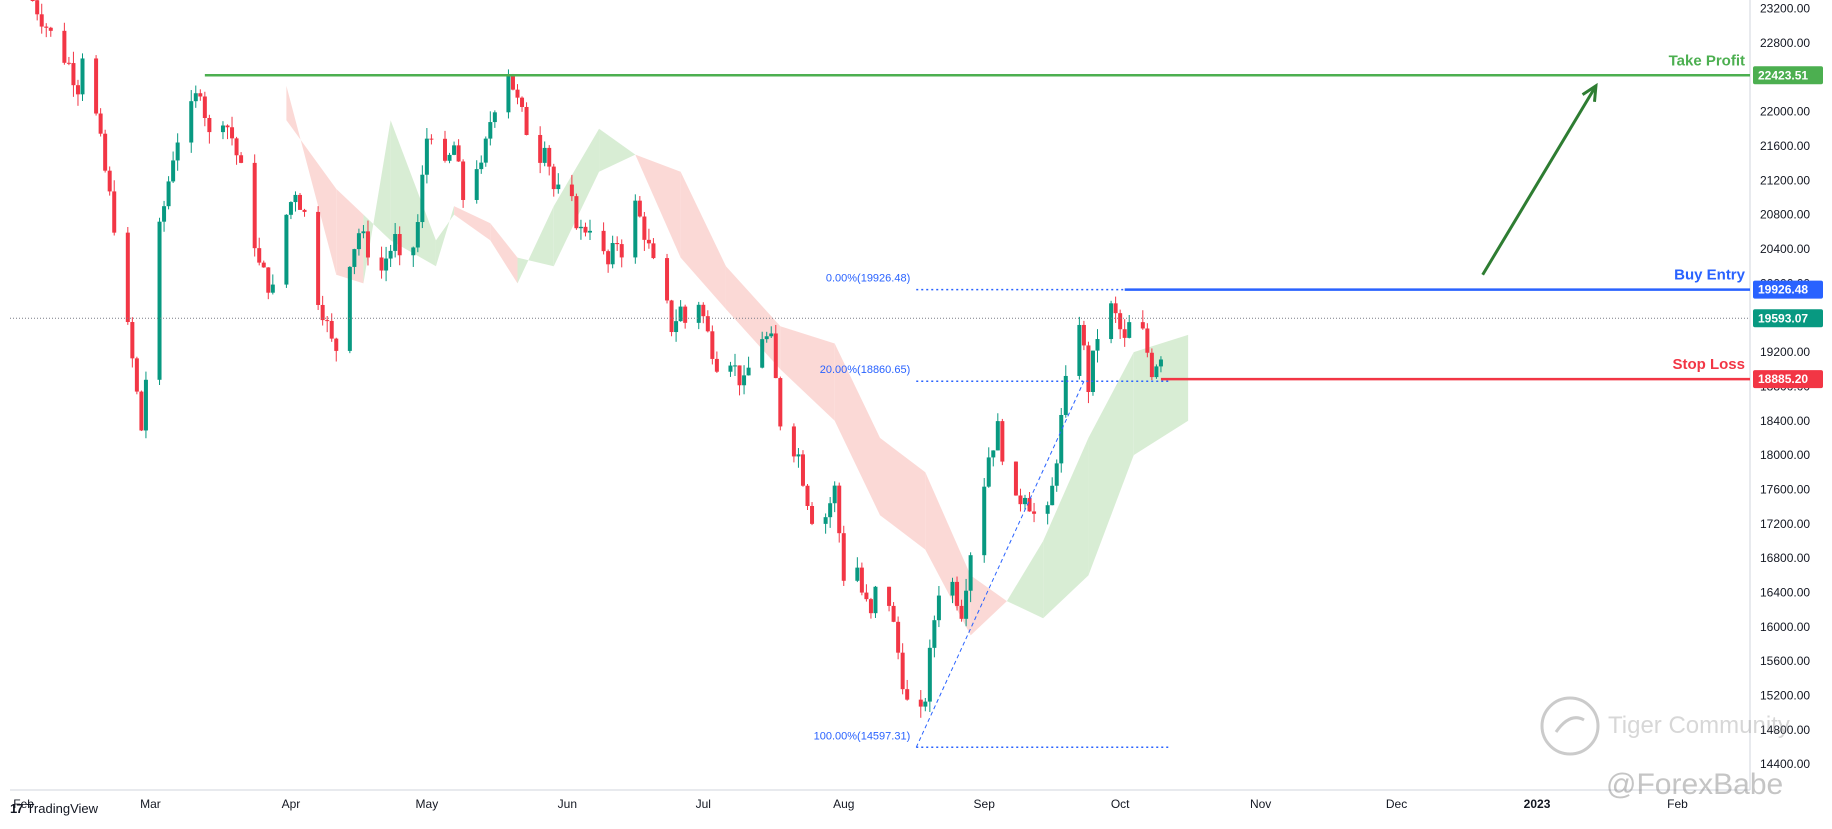  I want to click on price-tick-label: 16000.00, so click(1785, 627).